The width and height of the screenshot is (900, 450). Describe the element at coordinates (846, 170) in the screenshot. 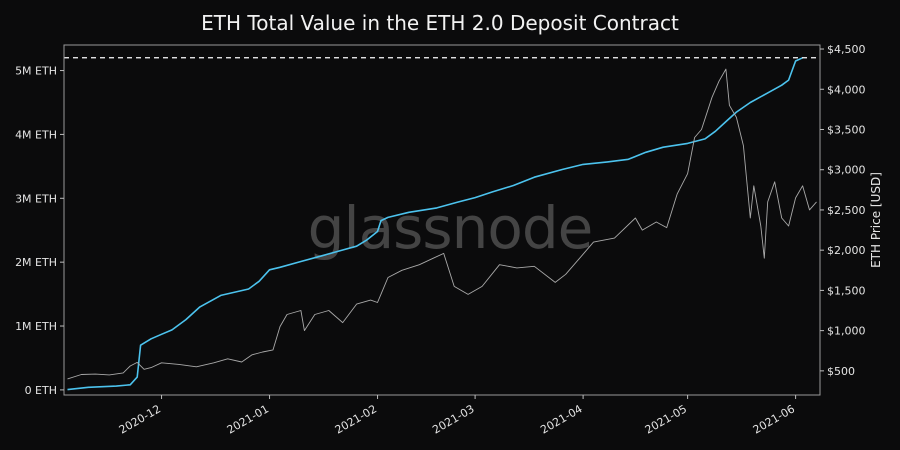

I see `right-tick-label: $3,000` at that location.